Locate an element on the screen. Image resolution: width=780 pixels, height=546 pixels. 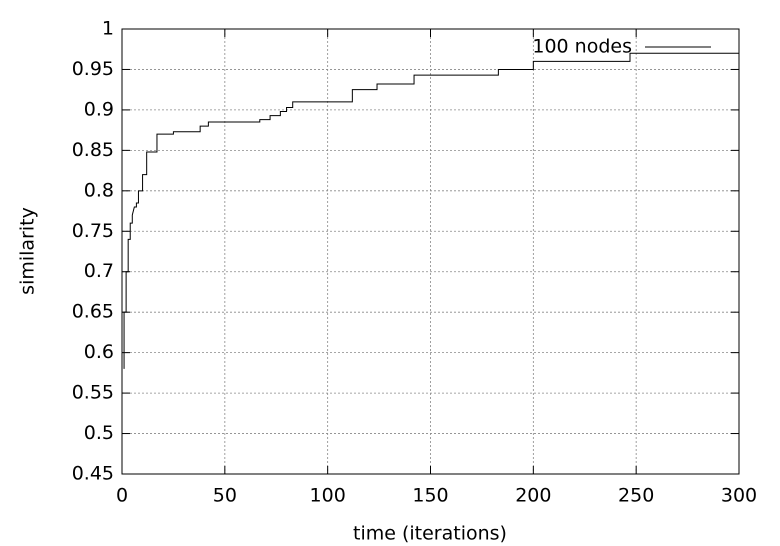
x-tick-label: 250 is located at coordinates (636, 496).